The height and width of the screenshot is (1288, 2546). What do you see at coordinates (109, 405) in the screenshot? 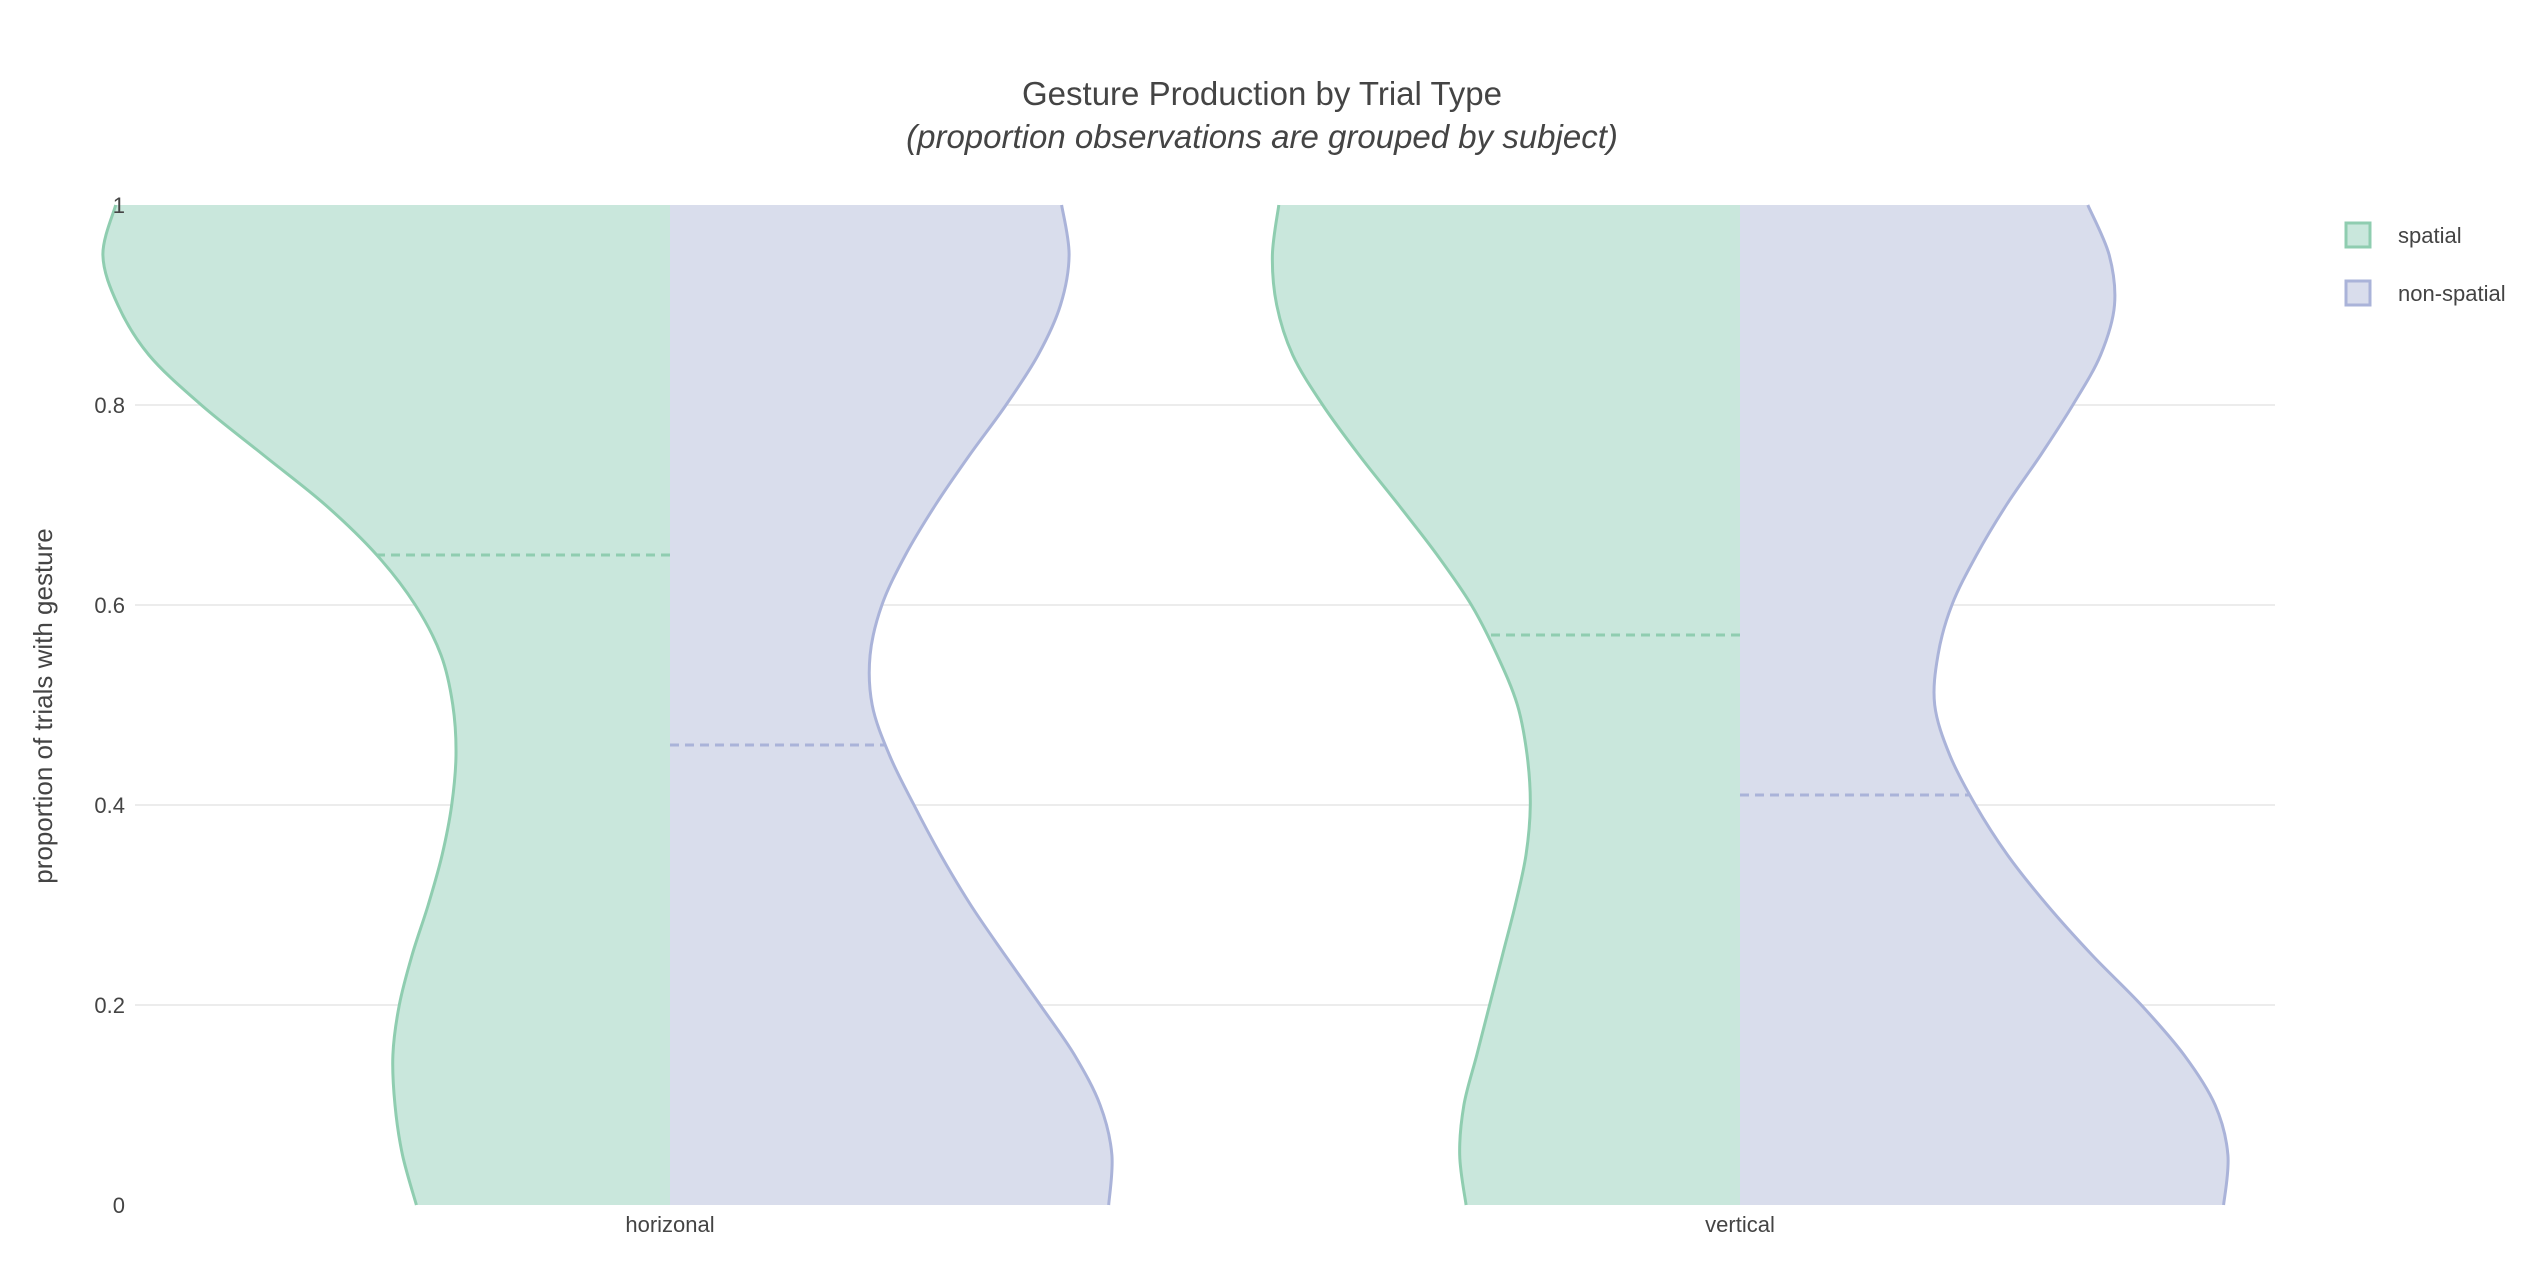
I see `y-tick-label: 0.8` at bounding box center [109, 405].